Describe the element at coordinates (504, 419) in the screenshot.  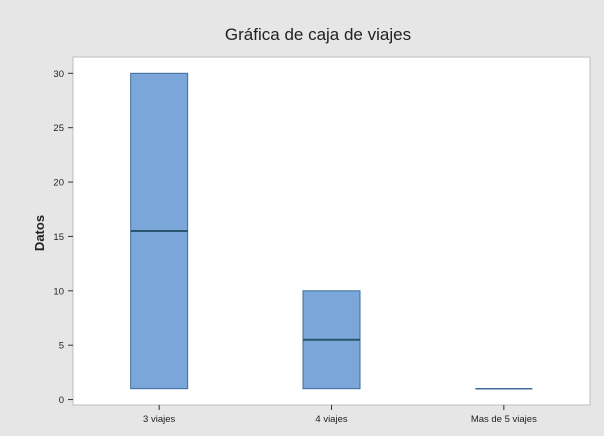
I see `x-tick-label: Mas de 5 viajes` at that location.